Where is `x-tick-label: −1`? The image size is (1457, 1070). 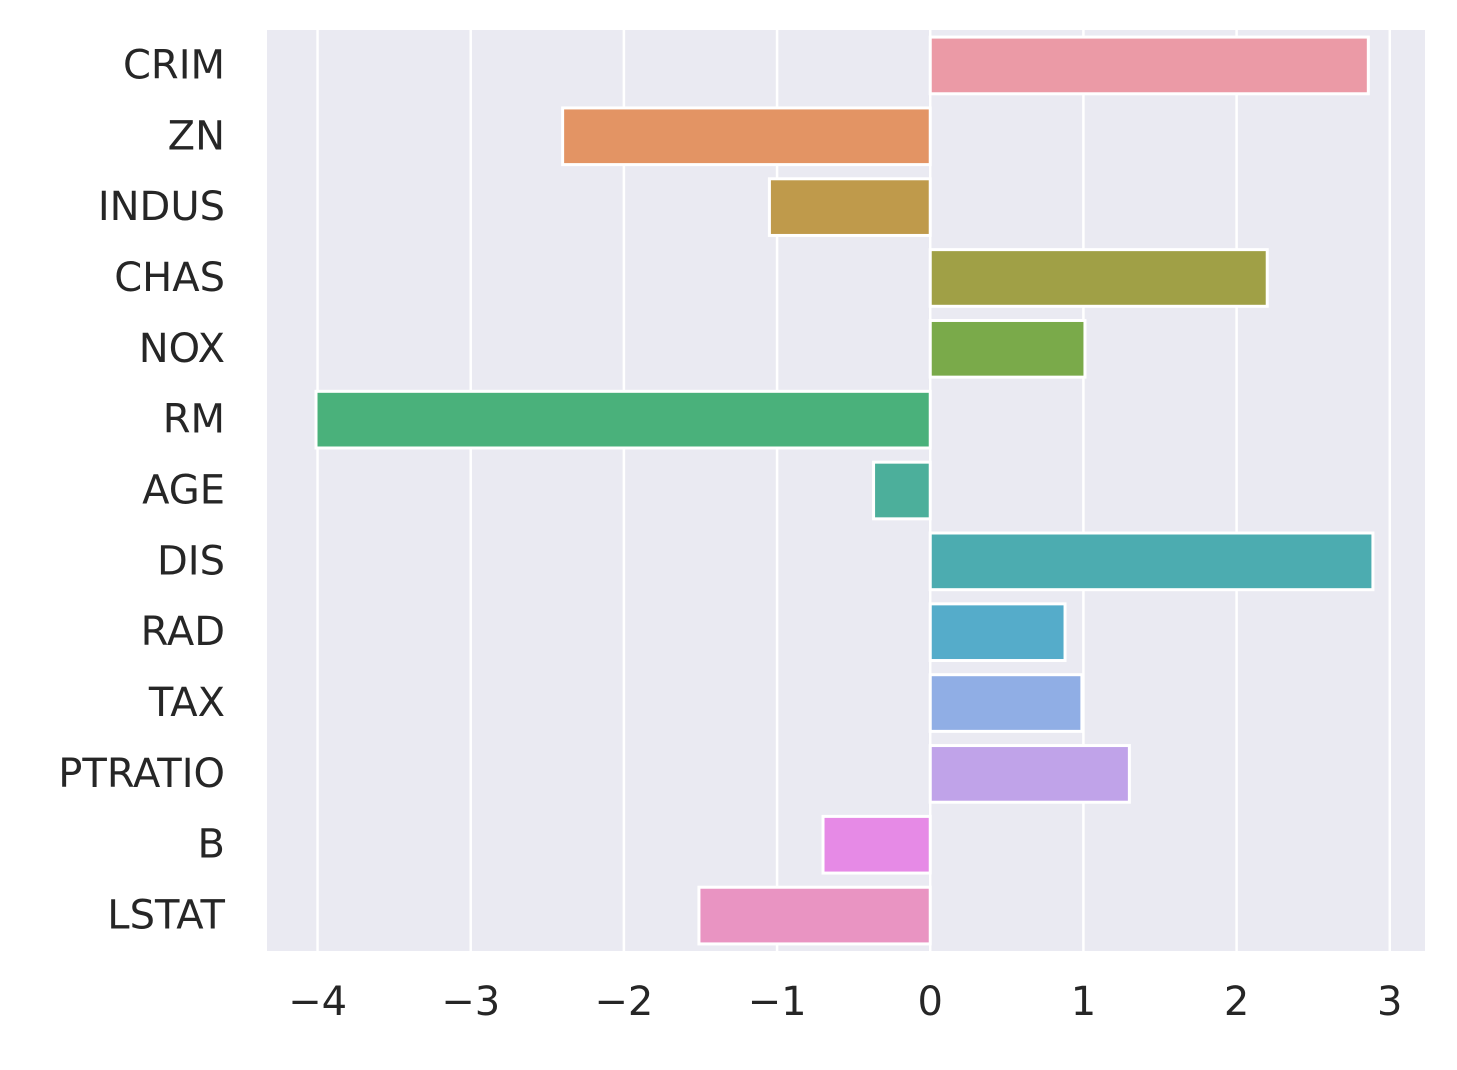
x-tick-label: −1 is located at coordinates (777, 1002).